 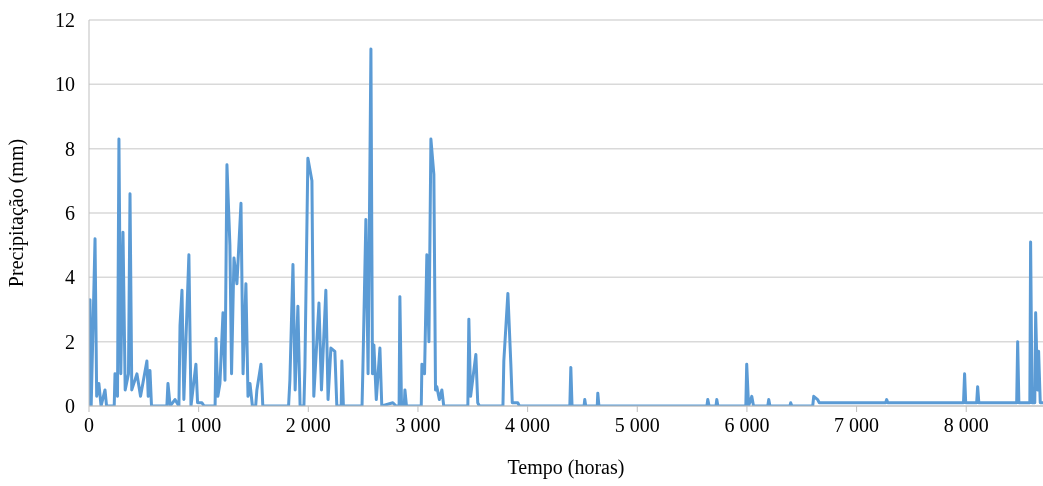 I want to click on y-tick-label: 6, so click(x=70, y=213).